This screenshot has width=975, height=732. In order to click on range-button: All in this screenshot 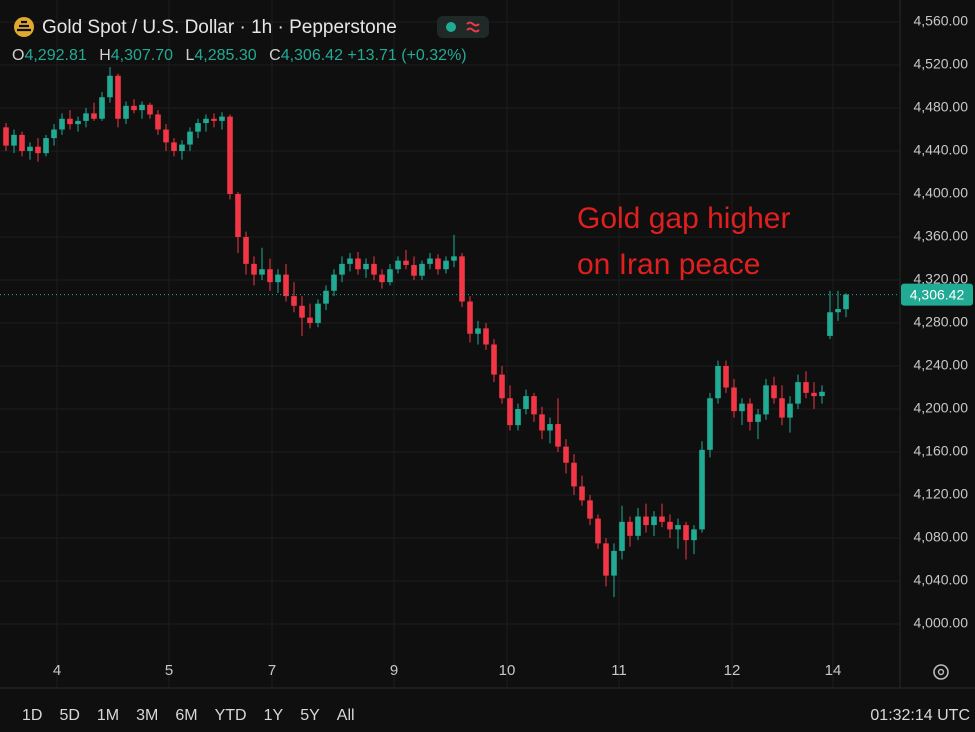, I will do `click(346, 715)`.